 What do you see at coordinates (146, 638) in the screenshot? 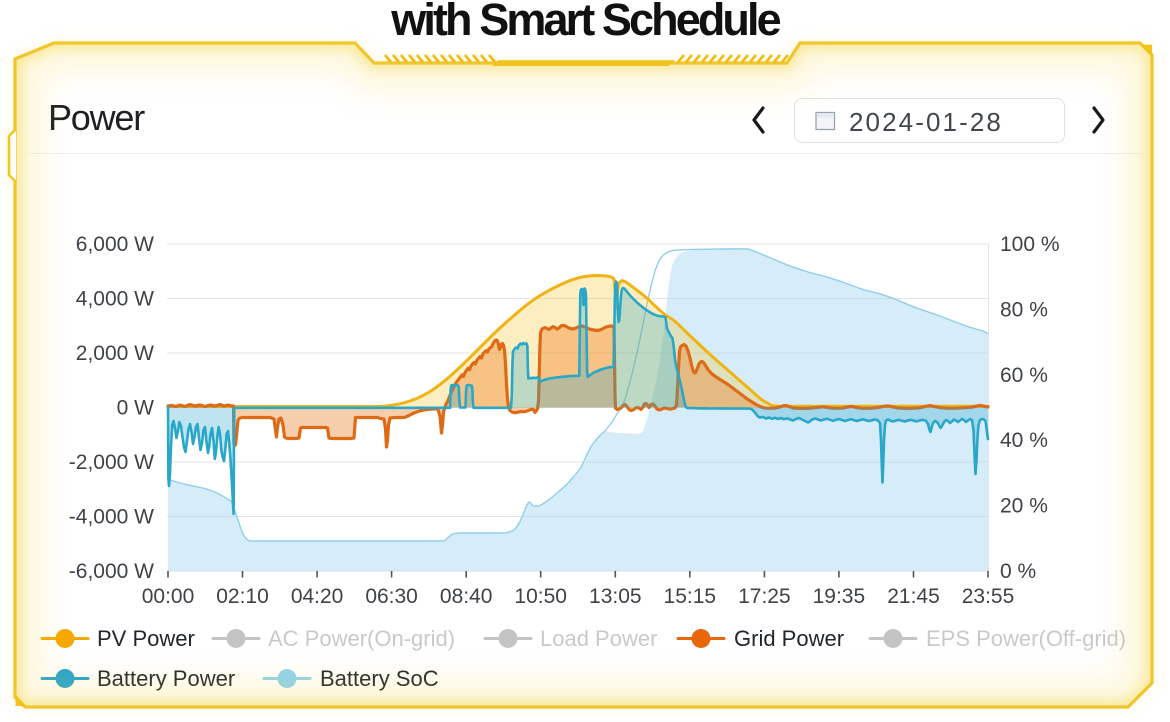
I see `svg-text: PV Power` at bounding box center [146, 638].